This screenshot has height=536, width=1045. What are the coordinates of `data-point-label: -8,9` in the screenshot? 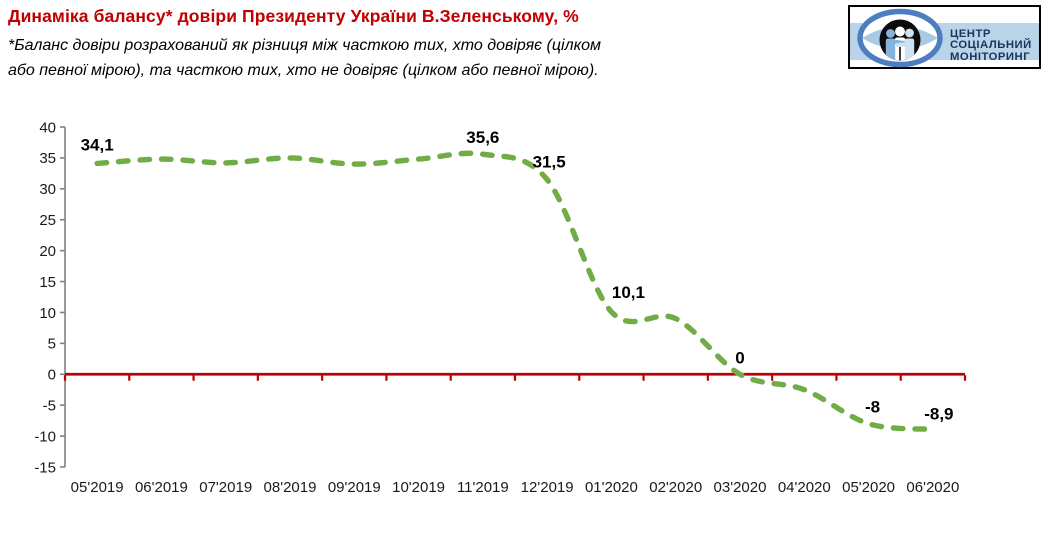 It's located at (938, 413).